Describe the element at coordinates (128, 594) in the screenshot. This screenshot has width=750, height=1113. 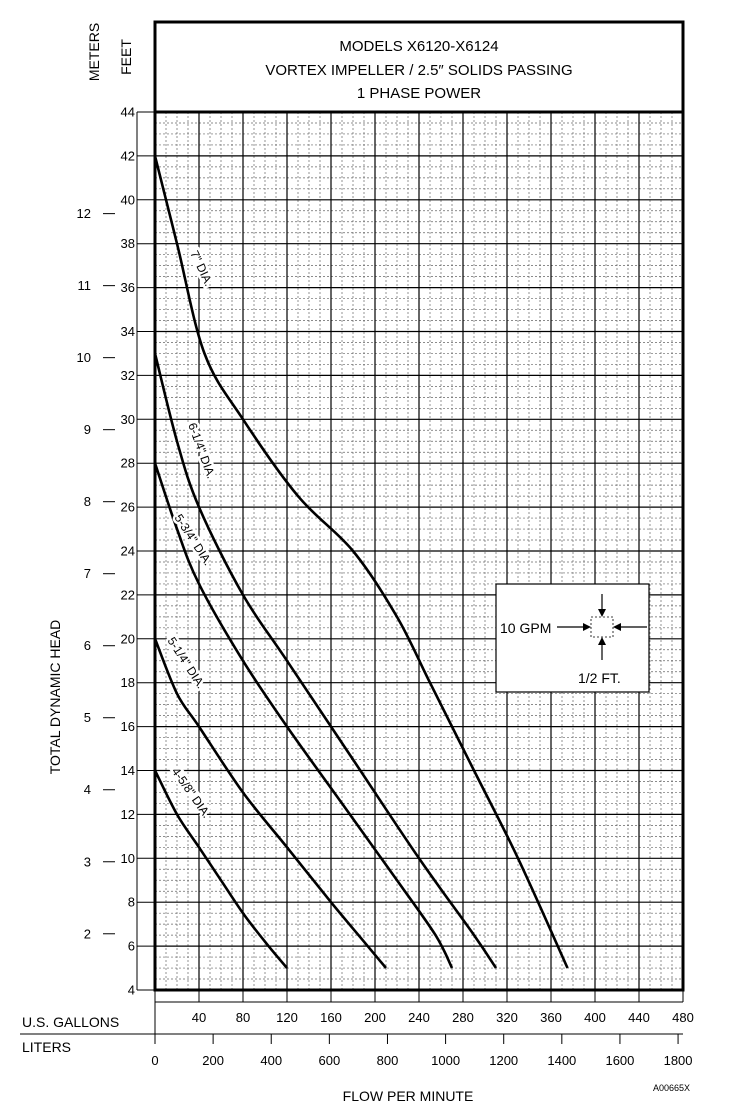
I see `feet-tick-label: 22` at that location.